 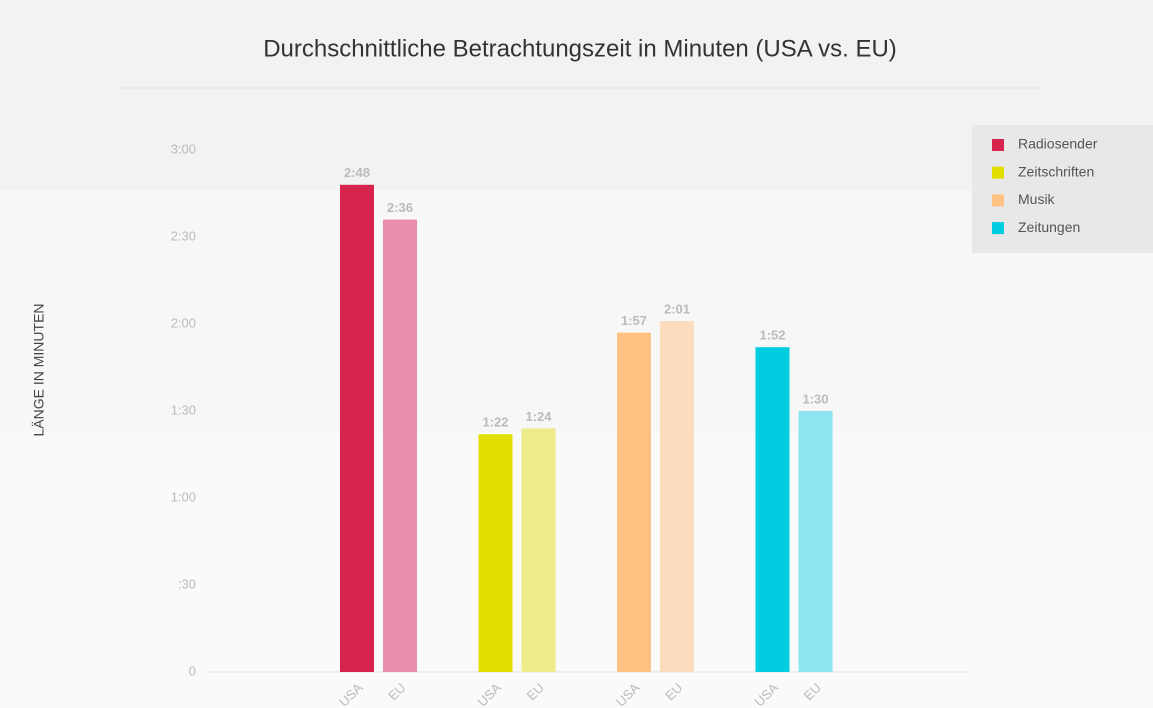 What do you see at coordinates (634, 320) in the screenshot?
I see `value-label: 1:57` at bounding box center [634, 320].